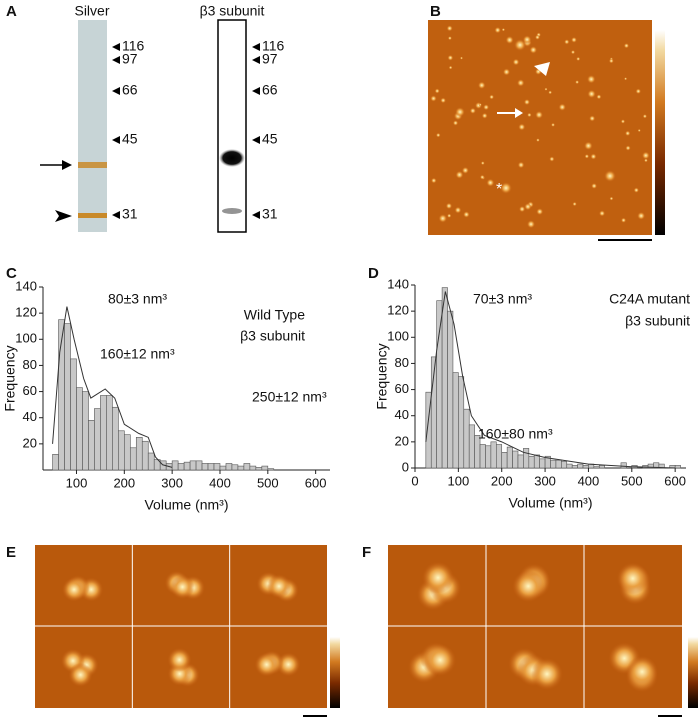 The width and height of the screenshot is (700, 727). Describe the element at coordinates (502, 299) in the screenshot. I see `annotation: 70±3 nm³` at that location.